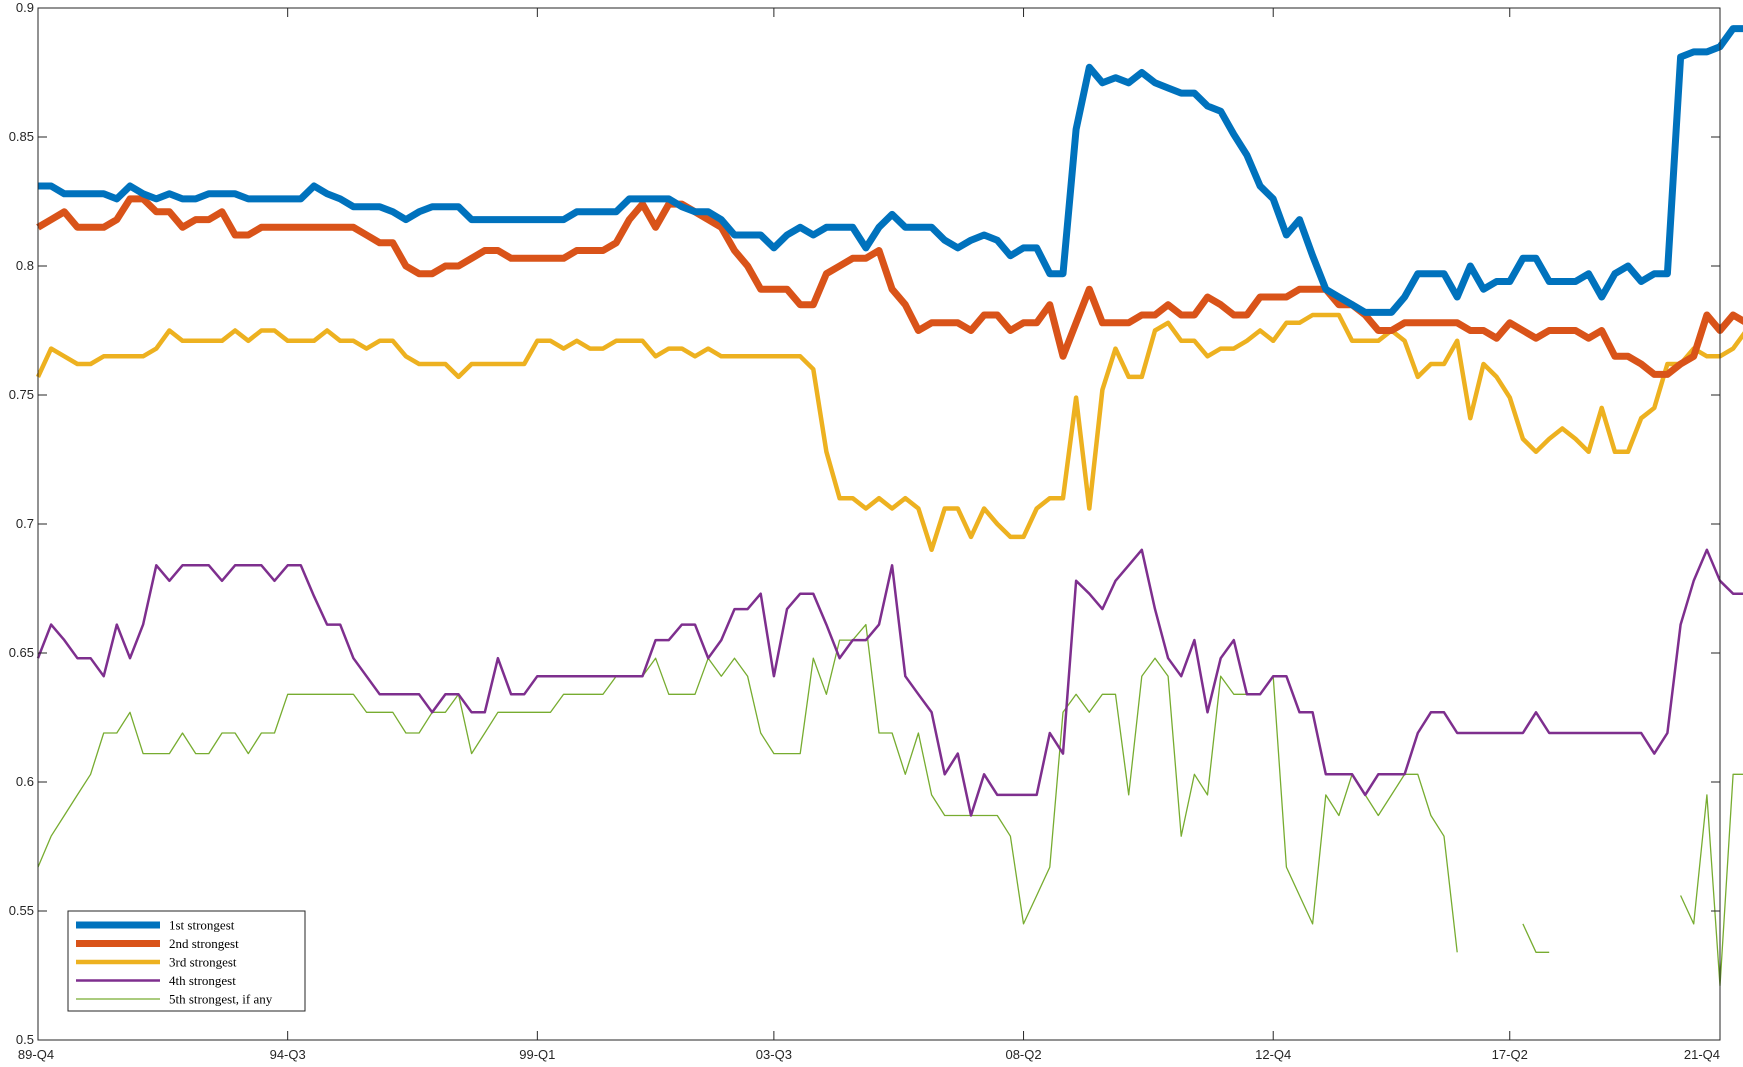  I want to click on y-tick-label: 0.85, so click(21, 136).